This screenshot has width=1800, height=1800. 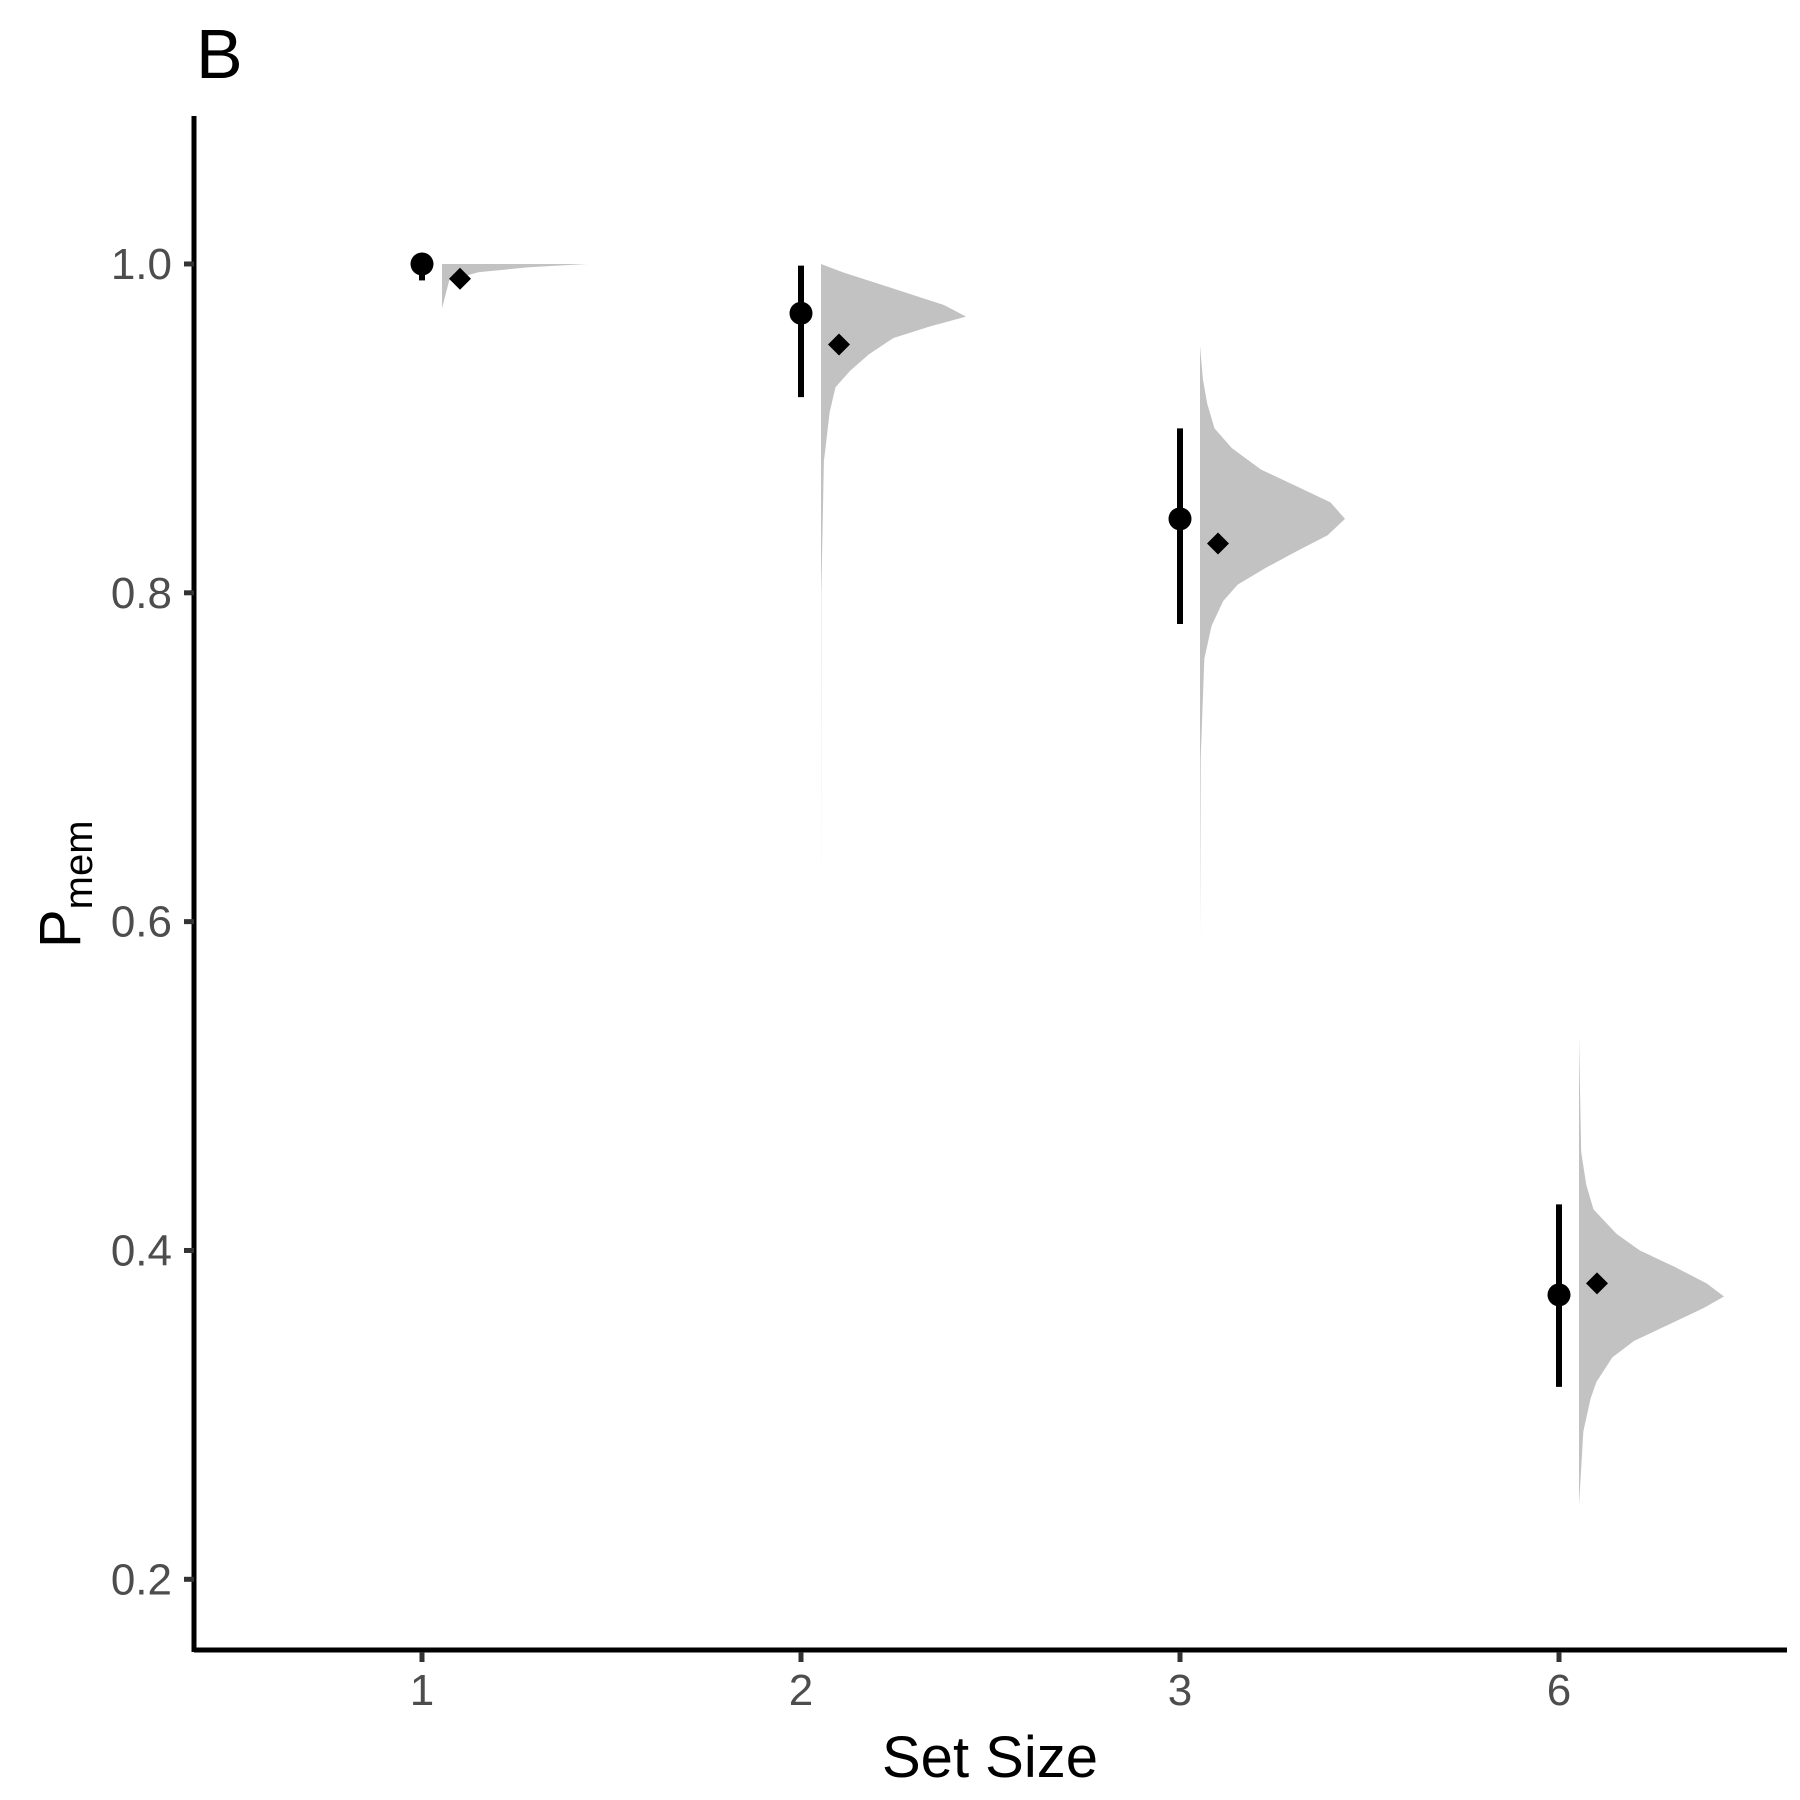 What do you see at coordinates (1559, 1690) in the screenshot?
I see `x-tick-label: 6` at bounding box center [1559, 1690].